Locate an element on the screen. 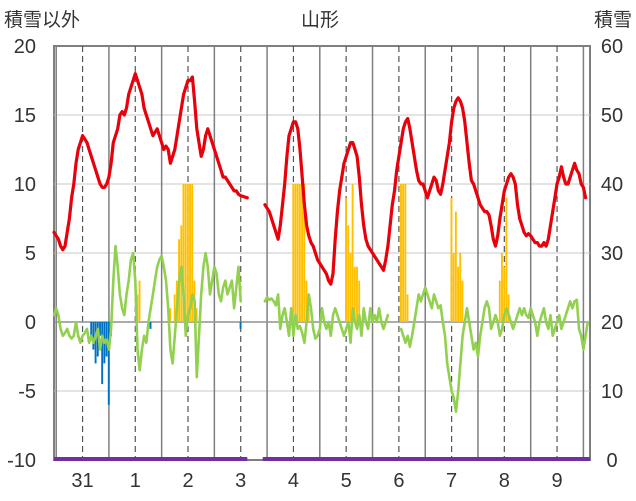  y-left-tick-label: 20 is located at coordinates (25, 47).